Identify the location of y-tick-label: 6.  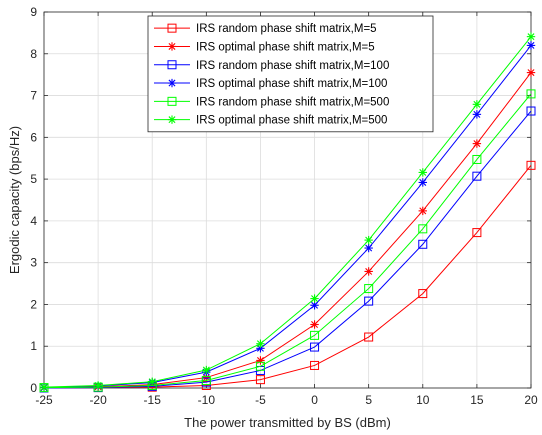
(33, 137).